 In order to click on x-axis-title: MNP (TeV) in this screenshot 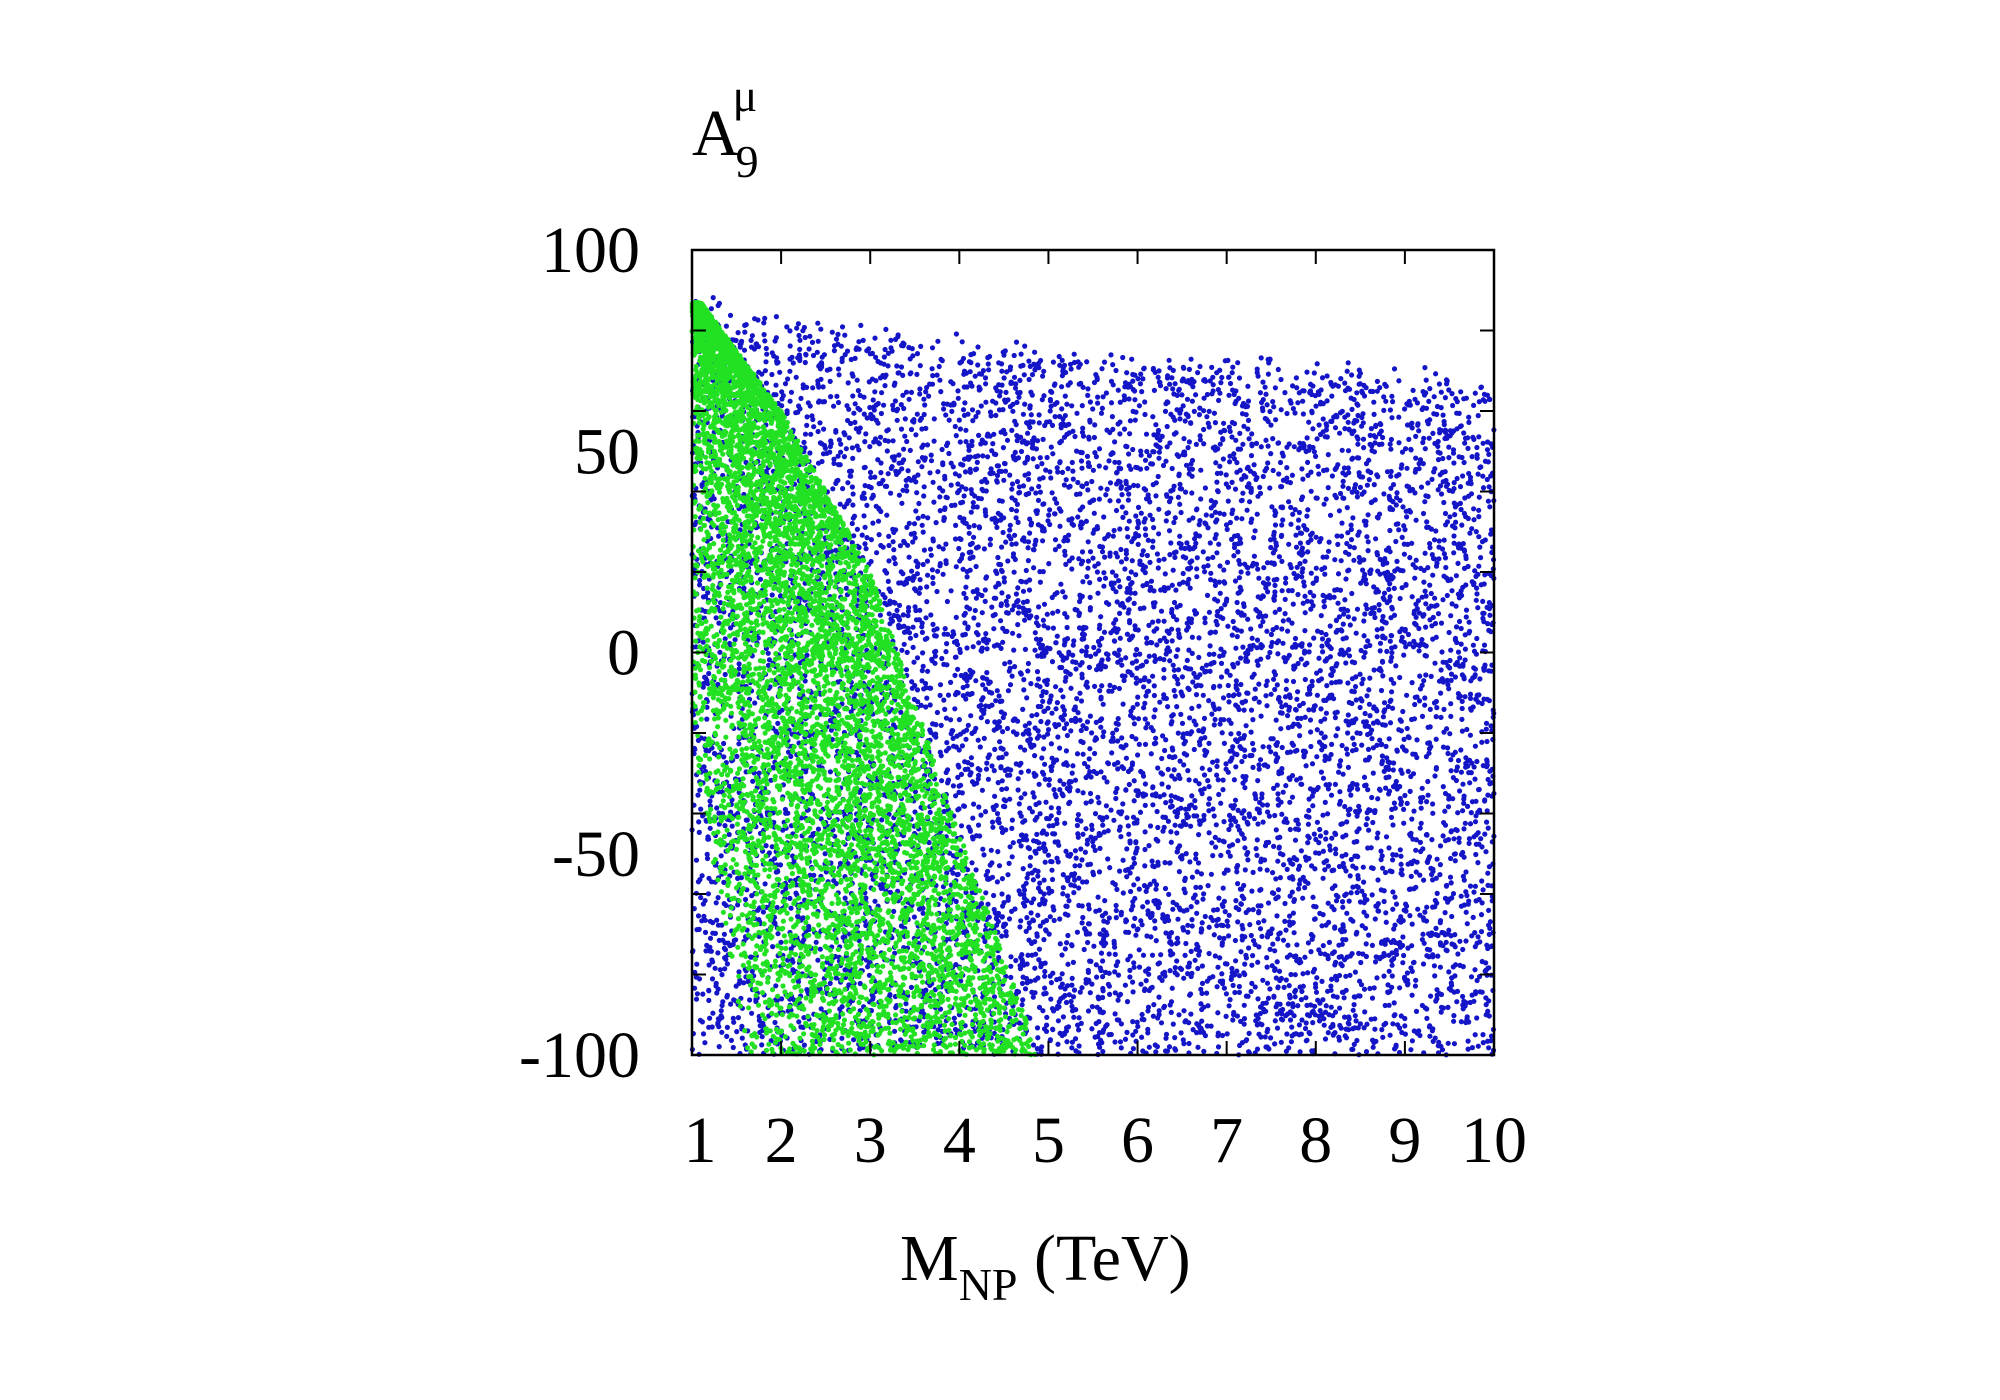, I will do `click(1045, 1266)`.